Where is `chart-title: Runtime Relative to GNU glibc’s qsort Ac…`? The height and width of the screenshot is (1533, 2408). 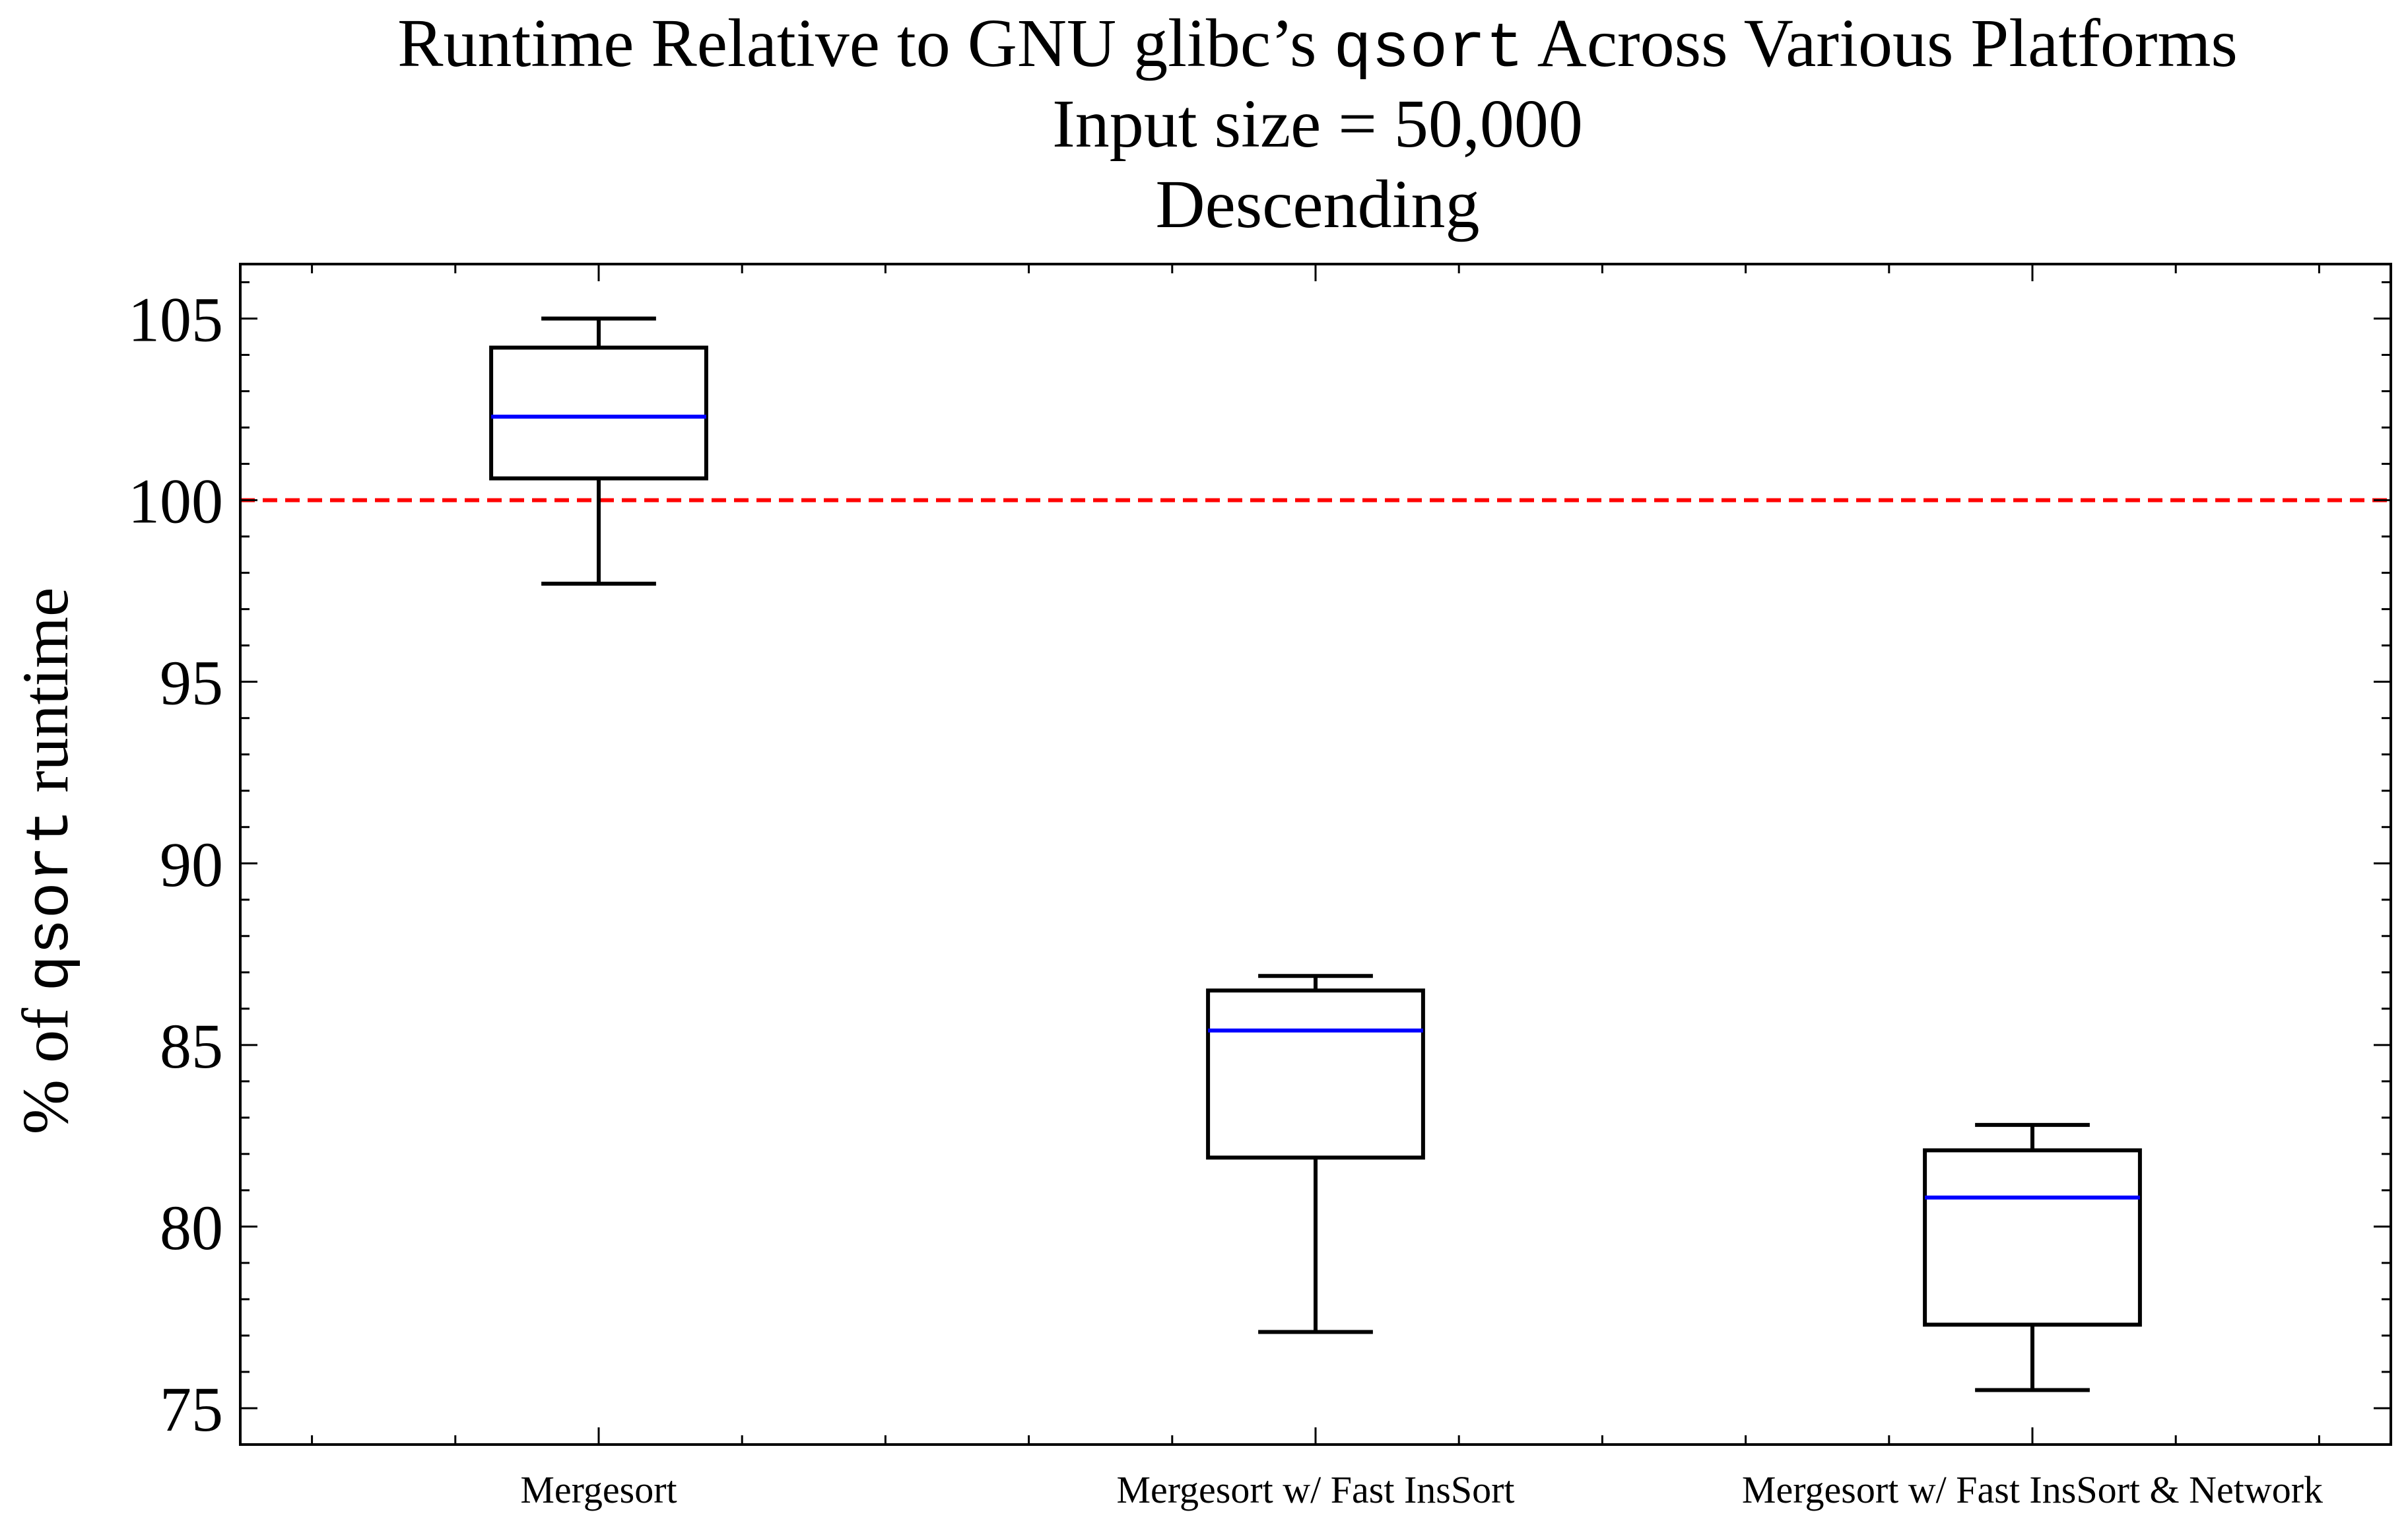 chart-title: Runtime Relative to GNU glibc’s qsort Ac… is located at coordinates (1317, 123).